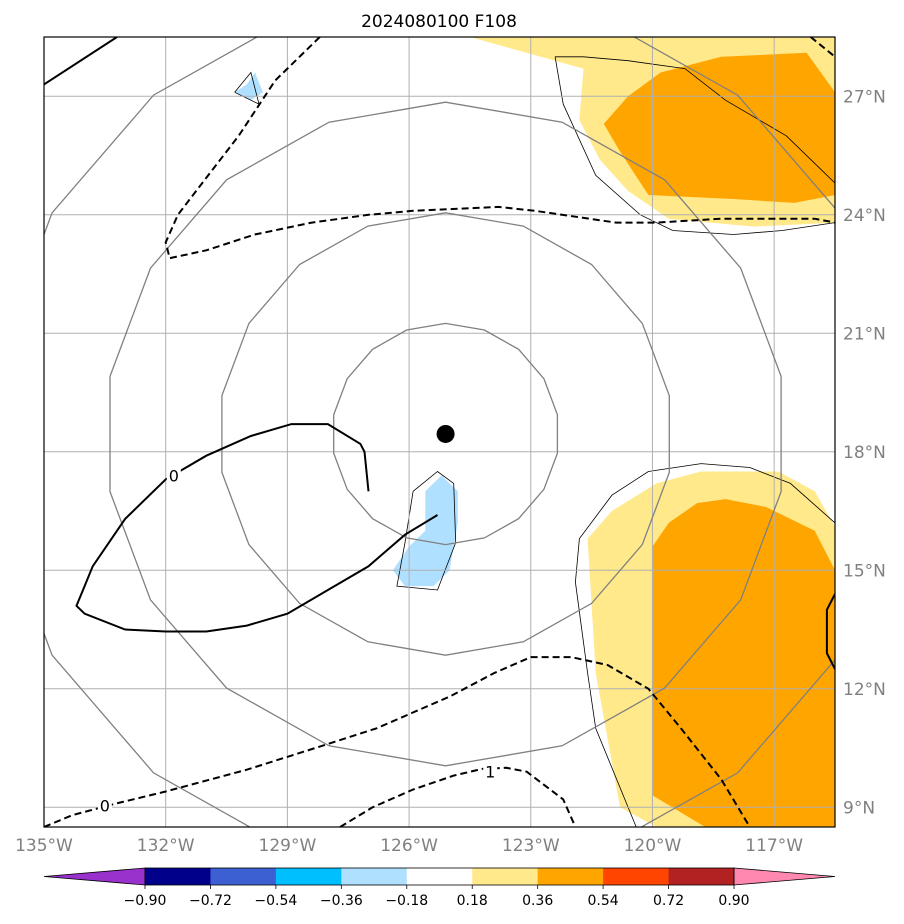  Describe the element at coordinates (94, 876) in the screenshot. I see `colorbar-extend-low` at that location.